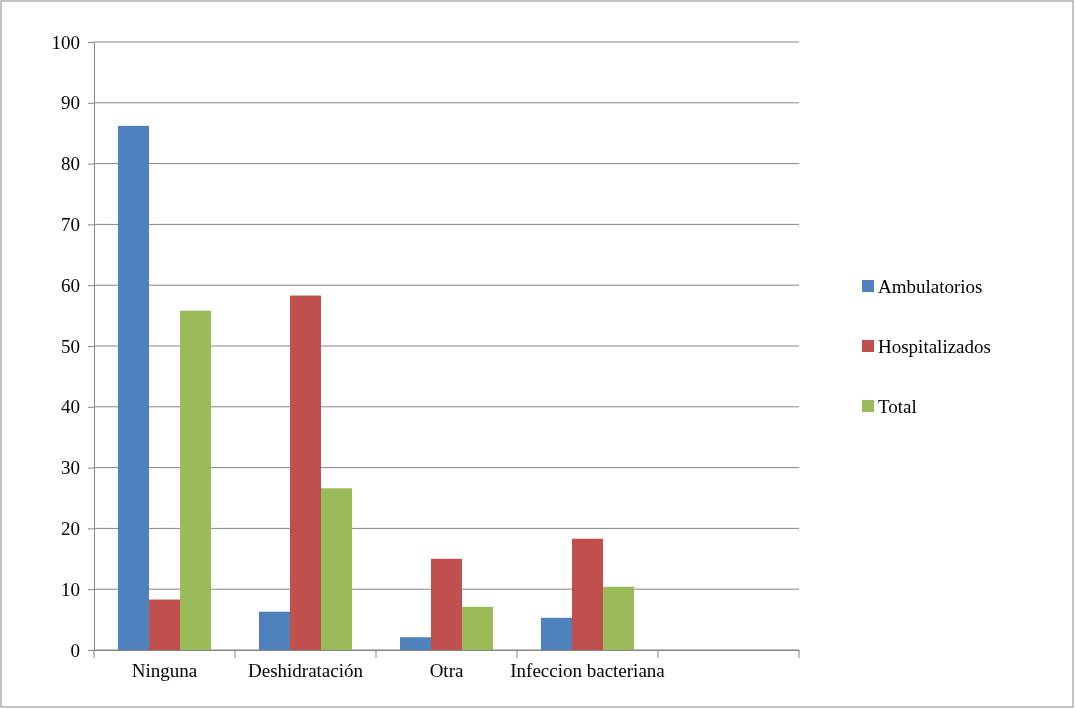  I want to click on y-tick-label: 20, so click(70, 528).